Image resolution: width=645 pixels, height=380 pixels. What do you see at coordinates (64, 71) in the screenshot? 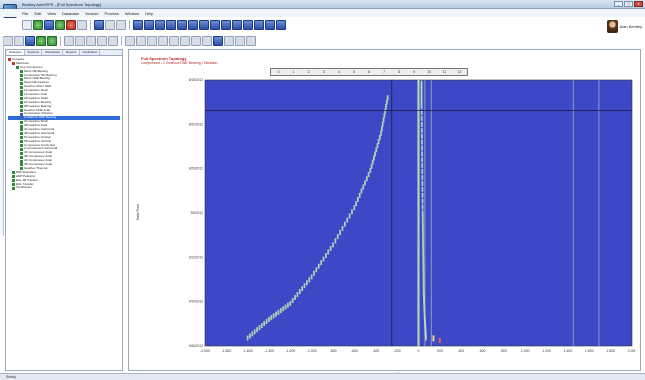
I see `tree-item: Motor DE Bearing` at bounding box center [64, 71].